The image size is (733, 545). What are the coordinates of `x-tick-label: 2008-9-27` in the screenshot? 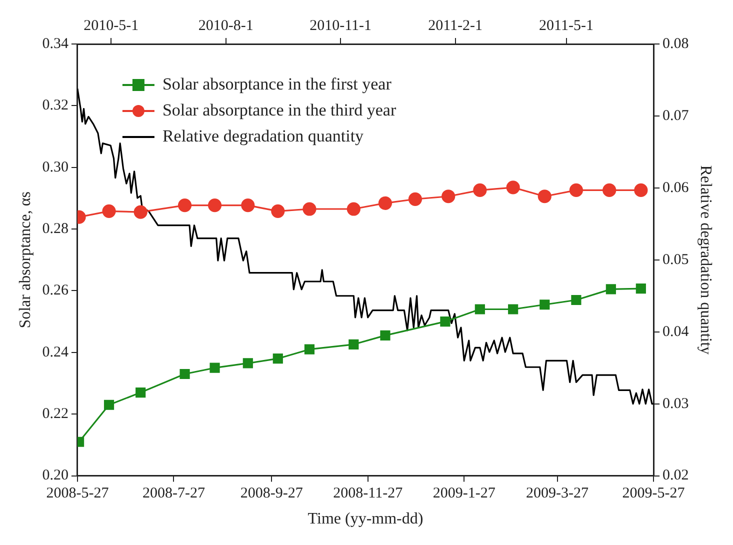 It's located at (272, 494).